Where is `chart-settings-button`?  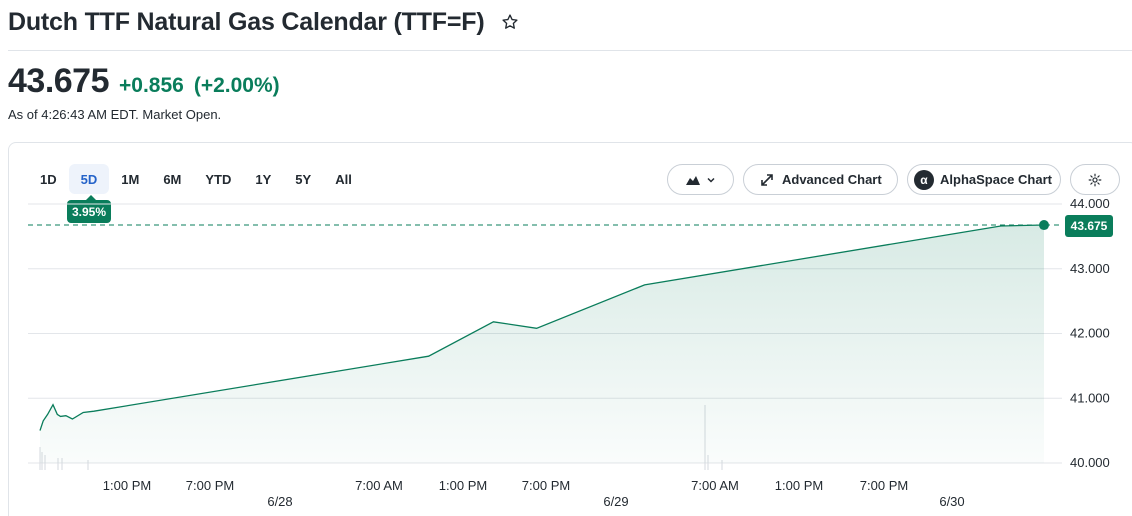
chart-settings-button is located at coordinates (1095, 179).